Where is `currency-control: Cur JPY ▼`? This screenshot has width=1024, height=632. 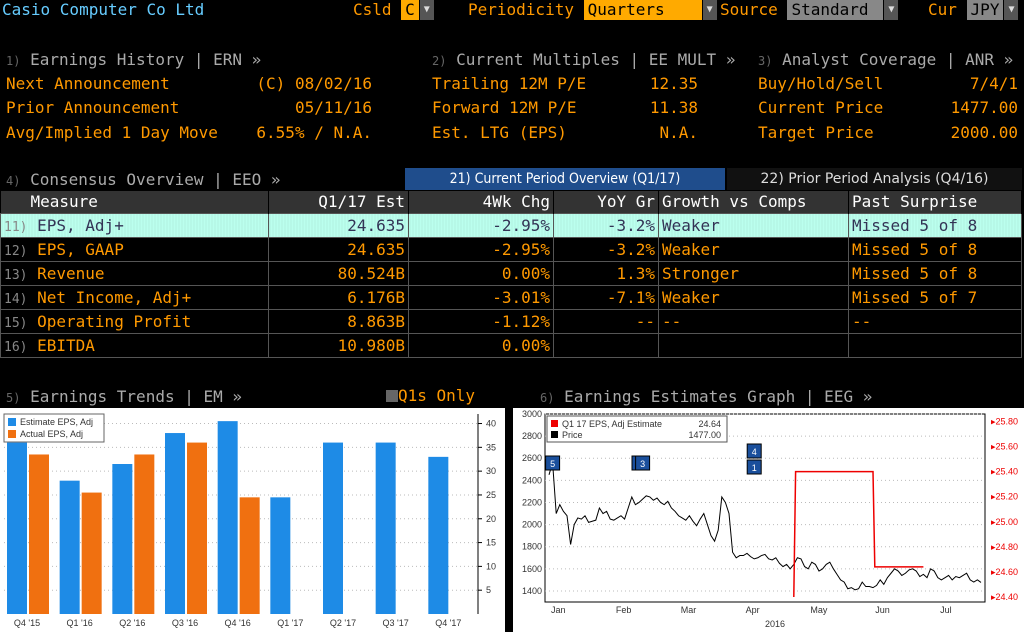 currency-control: Cur JPY ▼ is located at coordinates (973, 10).